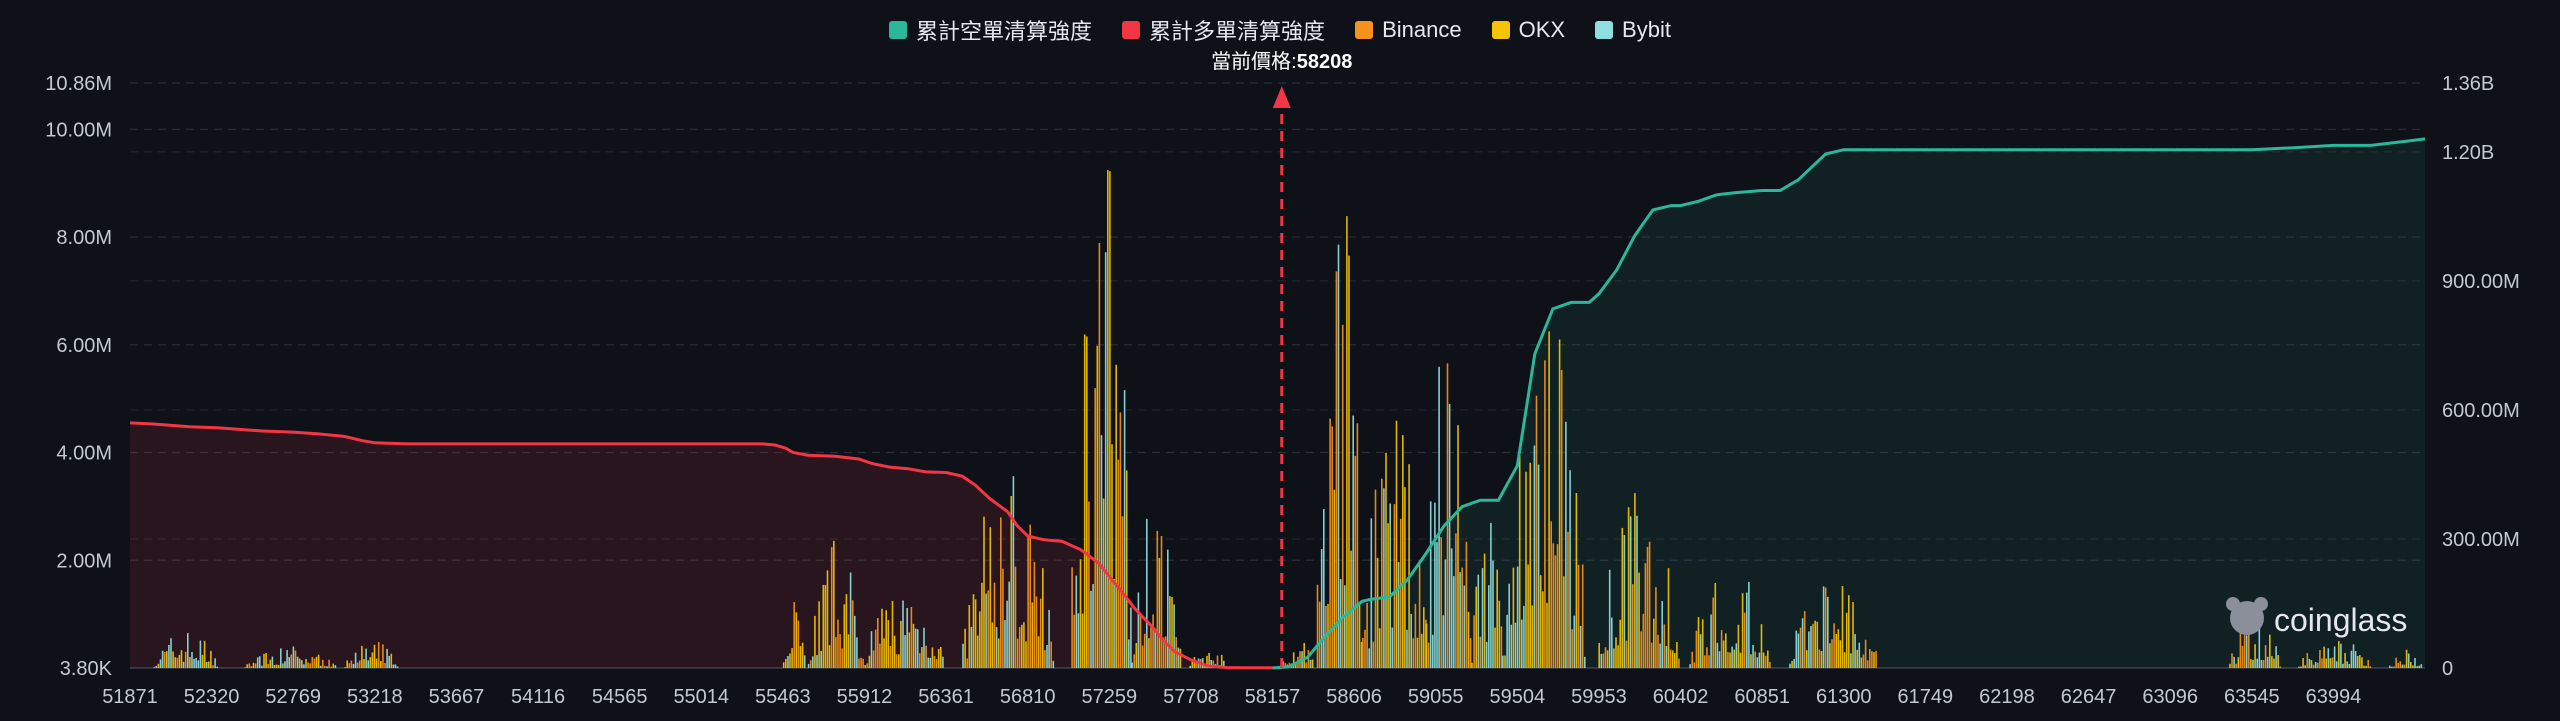 The image size is (2560, 721). What do you see at coordinates (1604, 30) in the screenshot?
I see `legend-swatch` at bounding box center [1604, 30].